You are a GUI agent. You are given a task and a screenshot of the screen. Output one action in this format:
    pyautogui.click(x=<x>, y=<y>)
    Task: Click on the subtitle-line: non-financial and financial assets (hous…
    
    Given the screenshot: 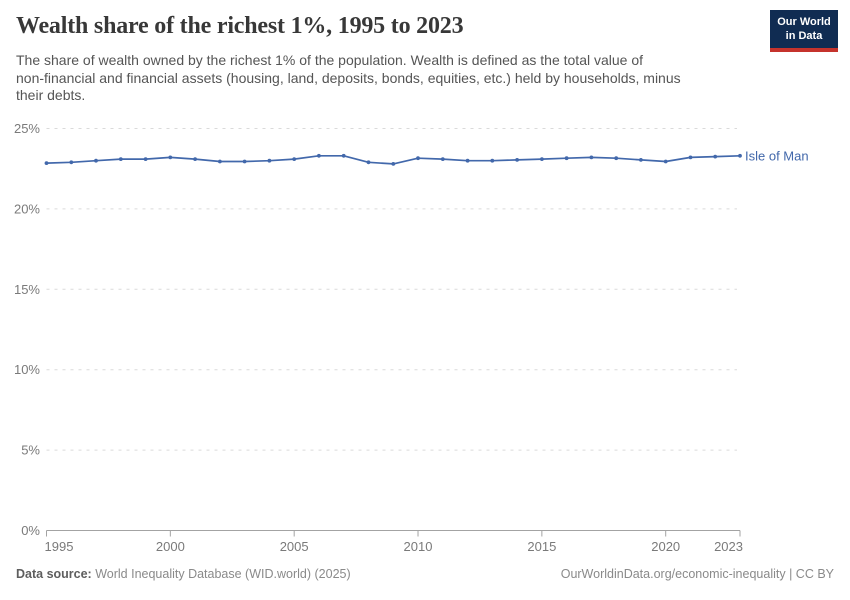 What is the action you would take?
    pyautogui.click(x=348, y=77)
    